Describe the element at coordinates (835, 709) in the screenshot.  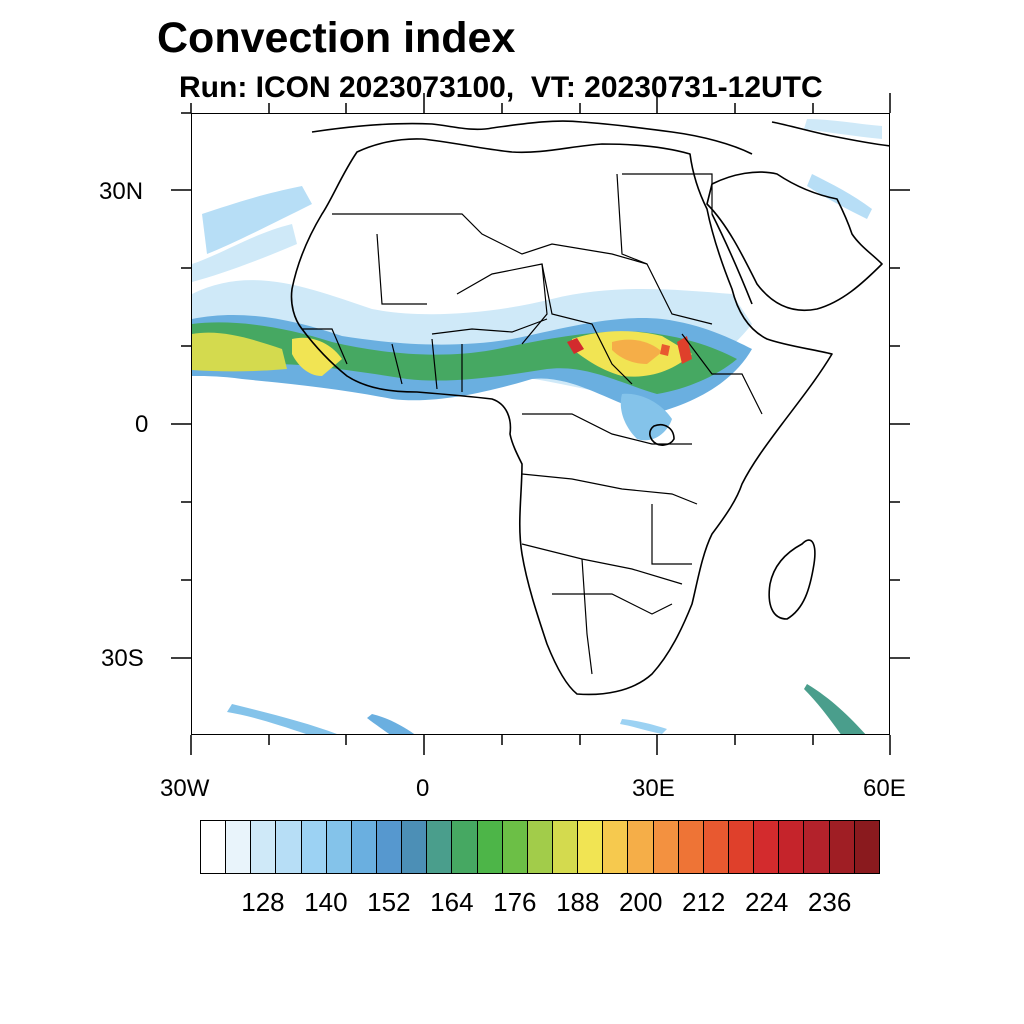
I see `convection-green-region` at that location.